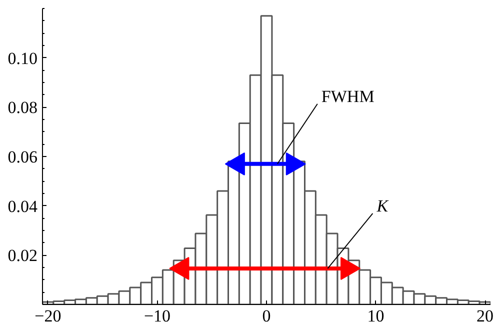 This screenshot has height=332, width=496. I want to click on y-tick-label: 0.08, so click(23, 108).